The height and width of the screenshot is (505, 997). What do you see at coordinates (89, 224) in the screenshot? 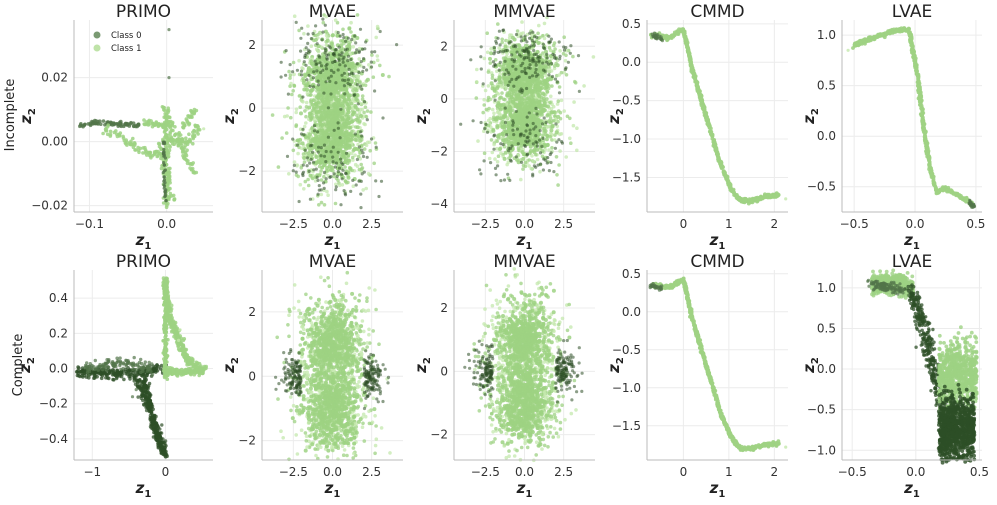
I see `x-tick-label: −0.1` at bounding box center [89, 224].